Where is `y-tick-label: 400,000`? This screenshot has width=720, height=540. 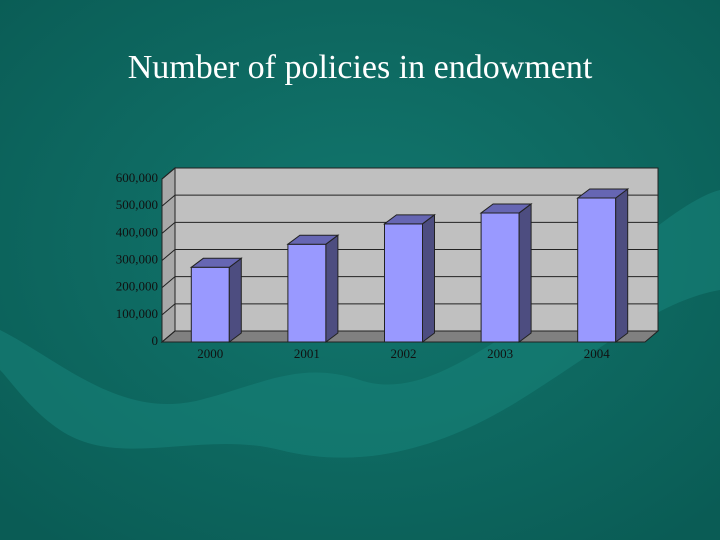 y-tick-label: 400,000 is located at coordinates (137, 231).